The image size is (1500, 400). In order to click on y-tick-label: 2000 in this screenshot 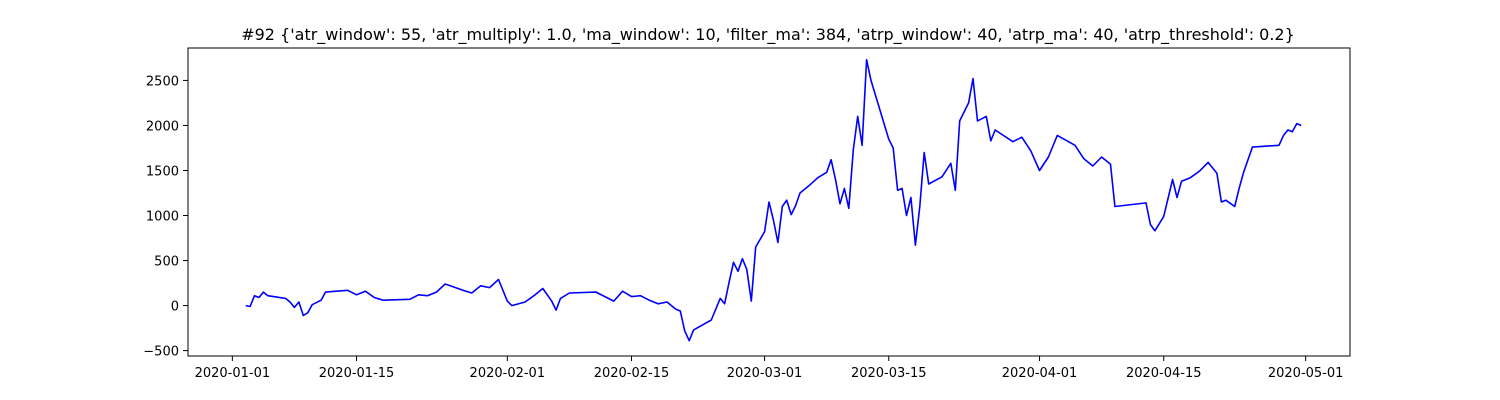, I will do `click(162, 126)`.